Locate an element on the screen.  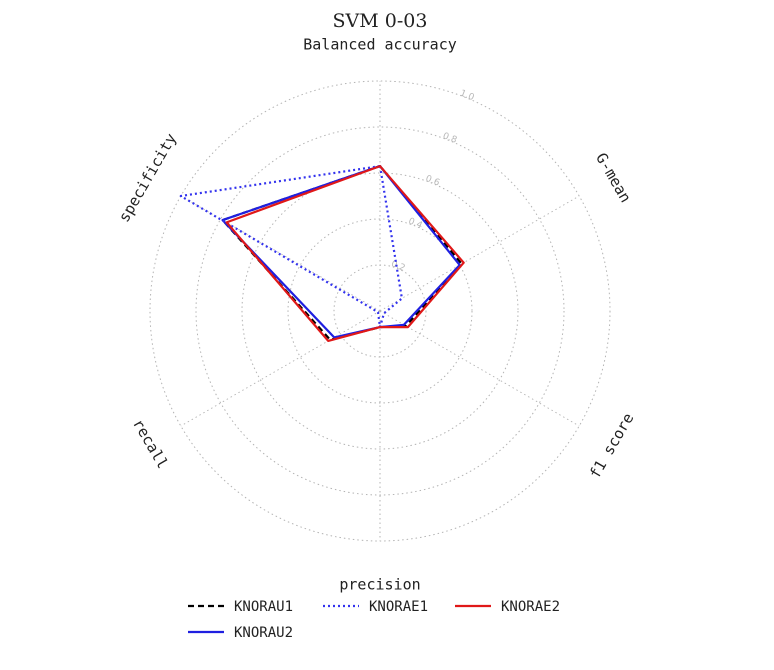
chart-title: SVM 0-03 is located at coordinates (380, 21).